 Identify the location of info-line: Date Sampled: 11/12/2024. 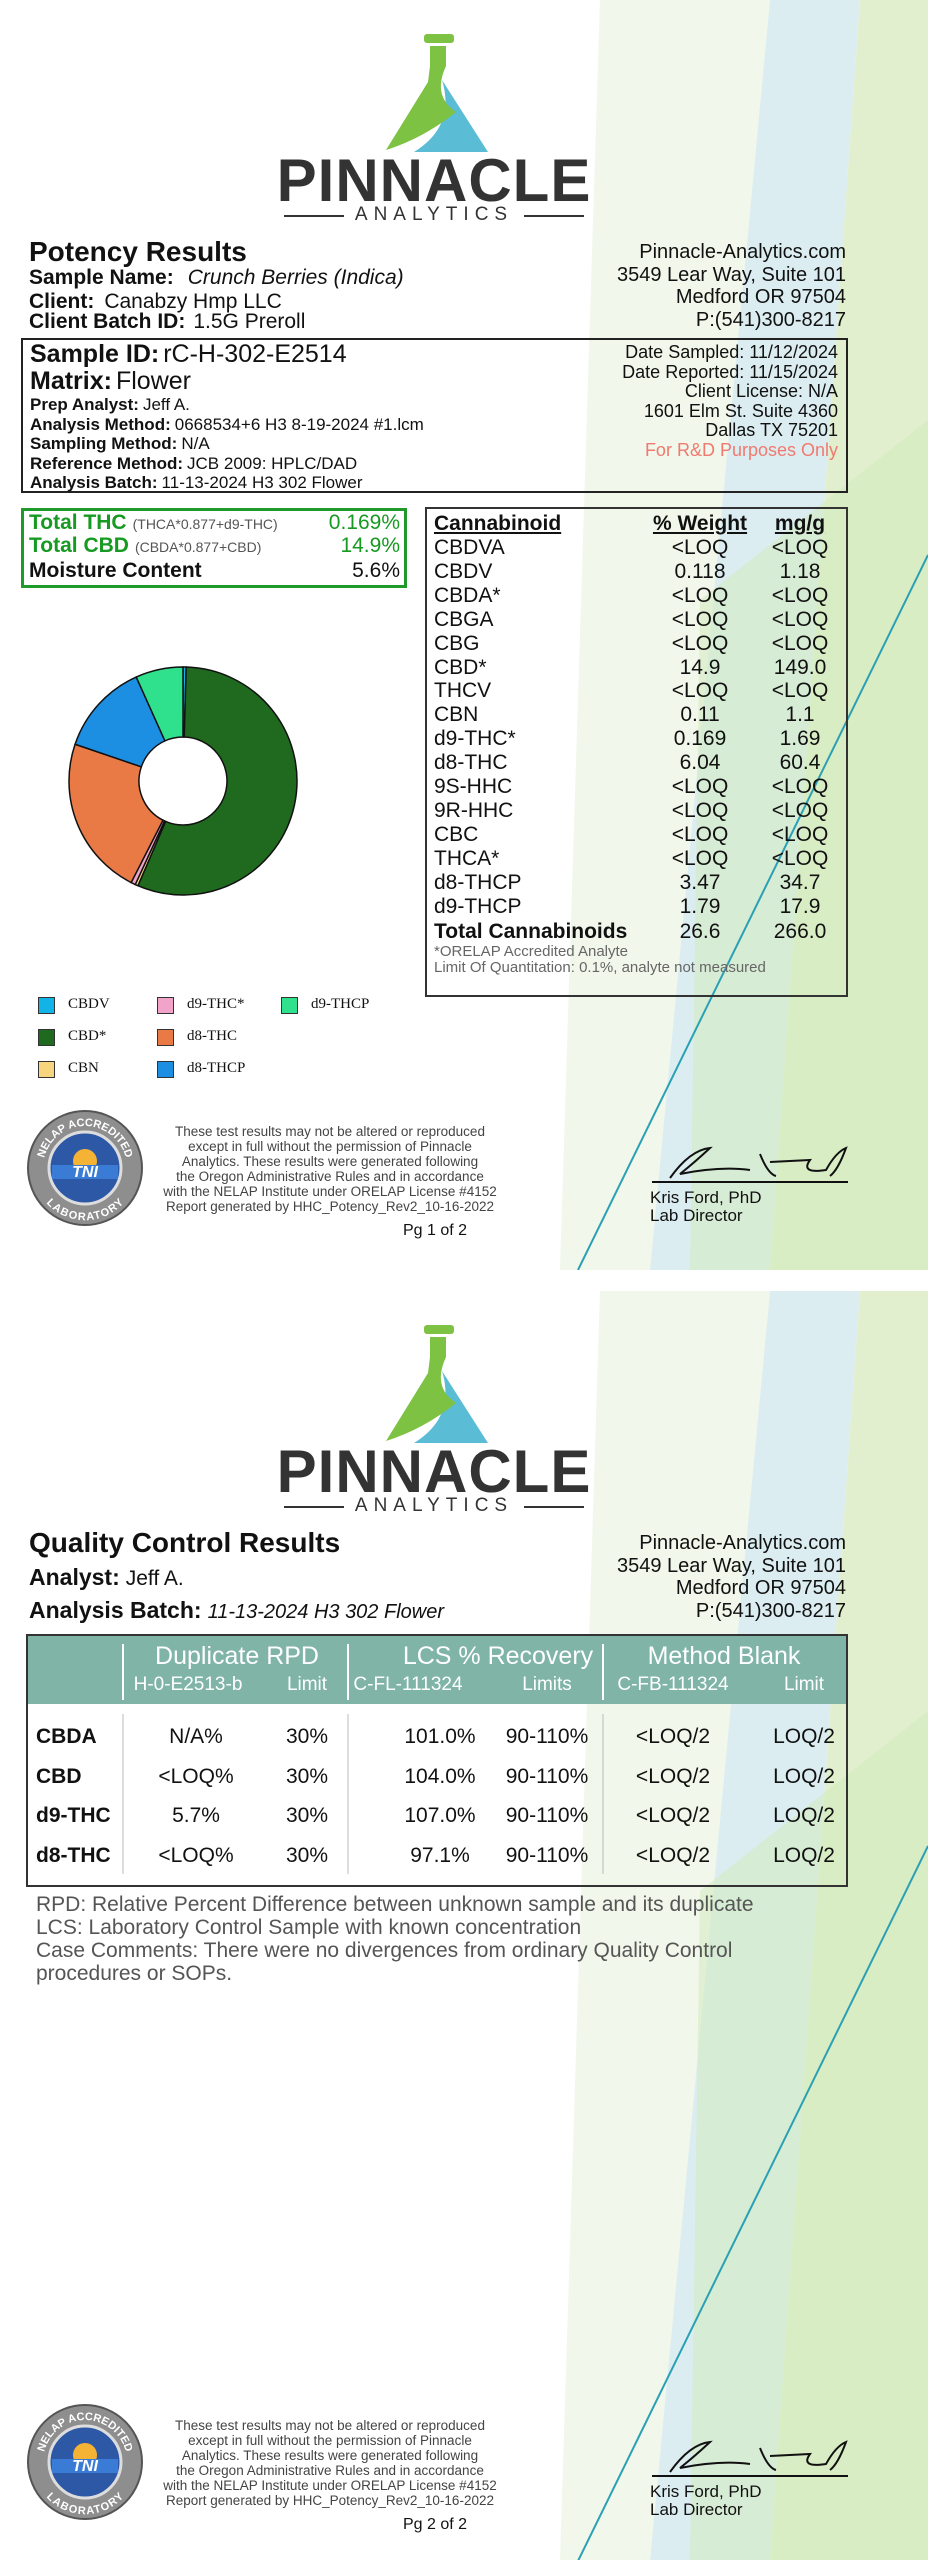
(731, 352).